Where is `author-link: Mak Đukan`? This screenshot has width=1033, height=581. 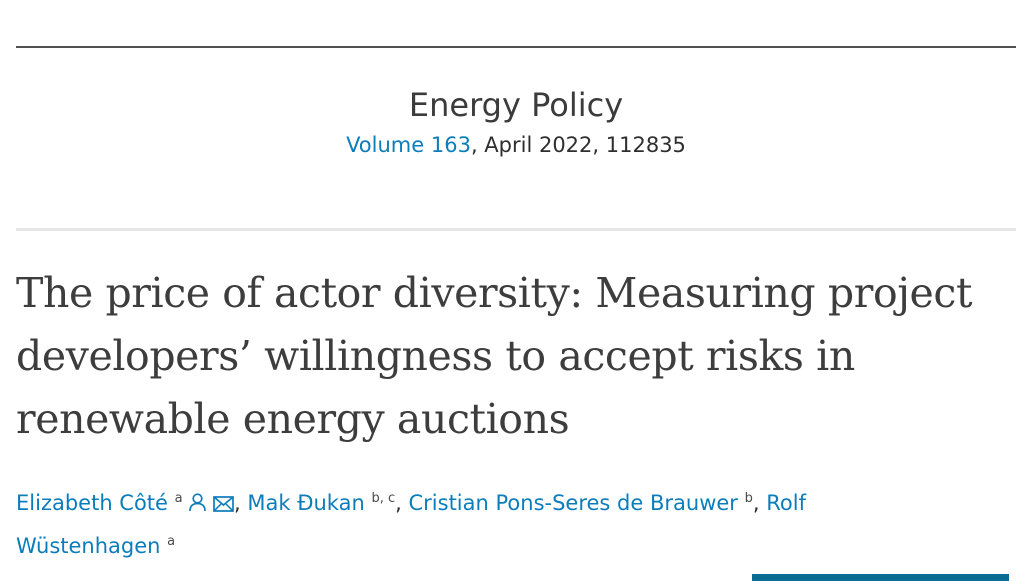 author-link: Mak Đukan is located at coordinates (306, 503).